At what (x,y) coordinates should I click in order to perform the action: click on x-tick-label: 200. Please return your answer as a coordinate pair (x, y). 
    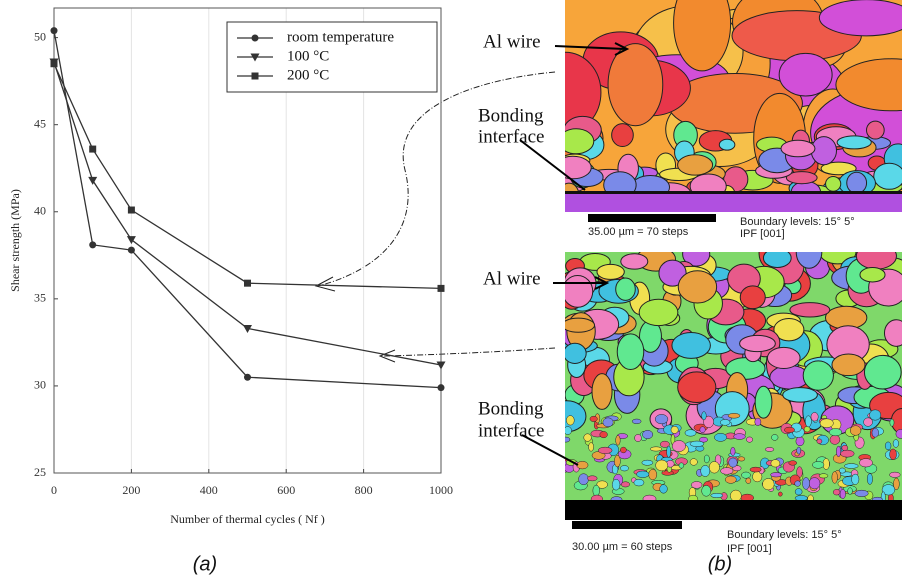
    Looking at the image, I should click on (131, 490).